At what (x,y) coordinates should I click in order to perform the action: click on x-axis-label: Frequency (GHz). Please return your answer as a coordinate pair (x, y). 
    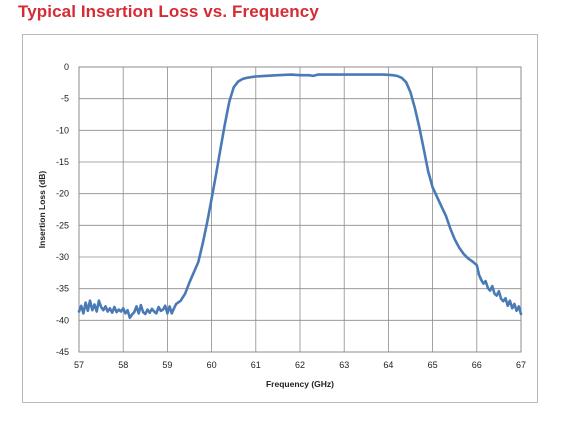
    Looking at the image, I should click on (300, 384).